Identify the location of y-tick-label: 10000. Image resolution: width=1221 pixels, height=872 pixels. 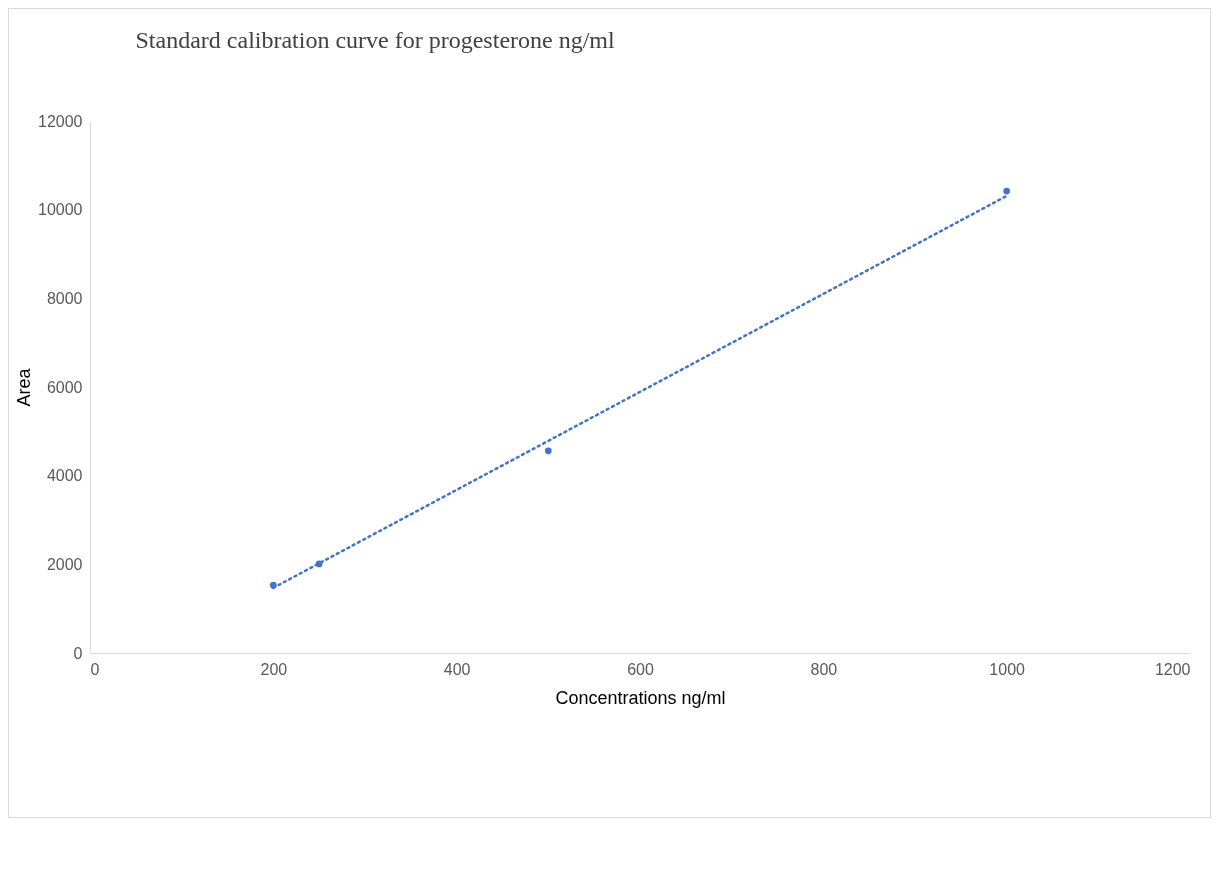
(60, 210).